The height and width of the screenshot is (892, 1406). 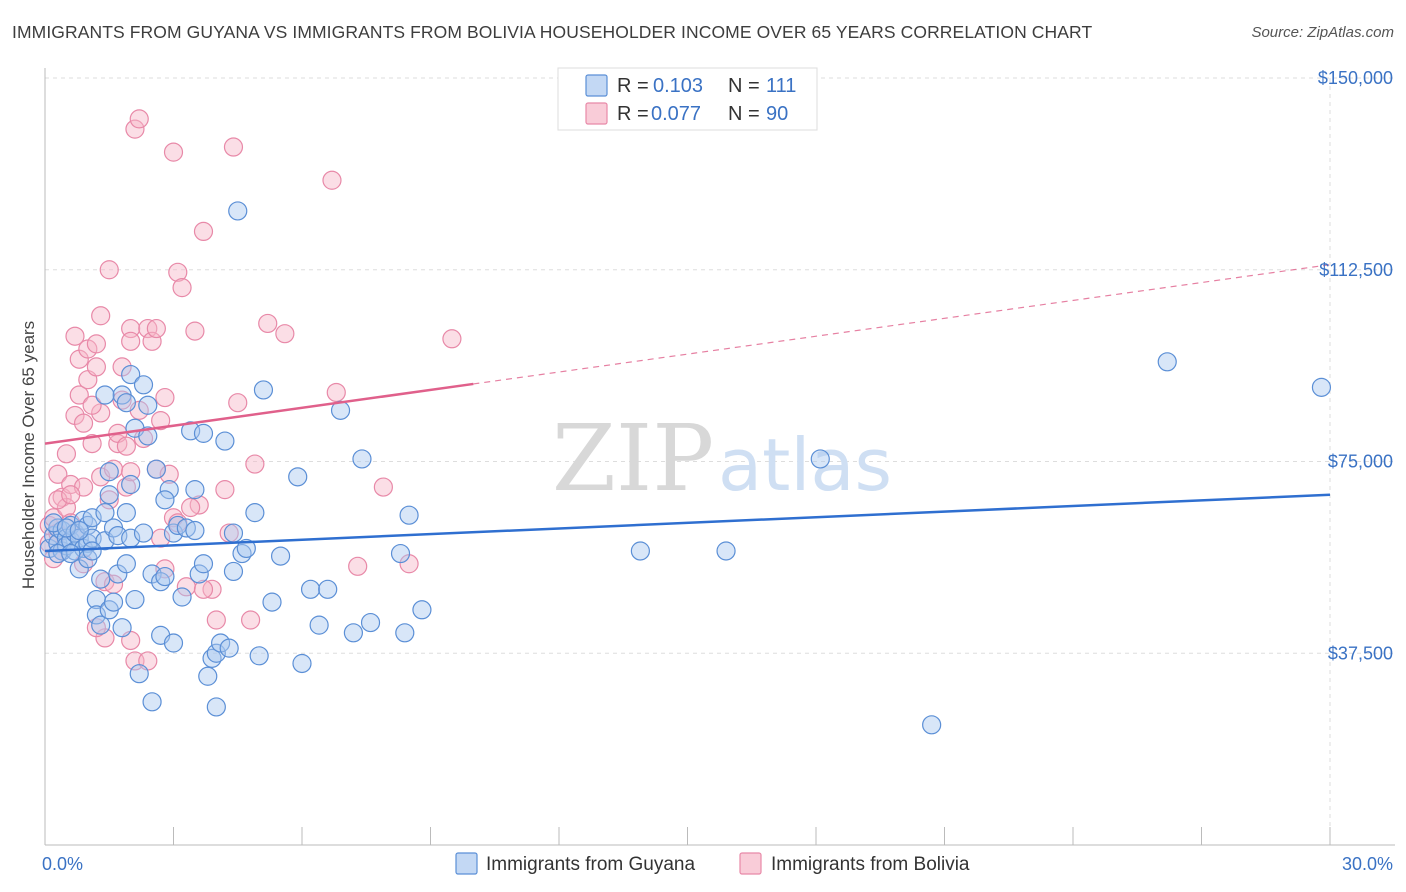 What do you see at coordinates (1360, 653) in the screenshot?
I see `y-tick-label: $37,500` at bounding box center [1360, 653].